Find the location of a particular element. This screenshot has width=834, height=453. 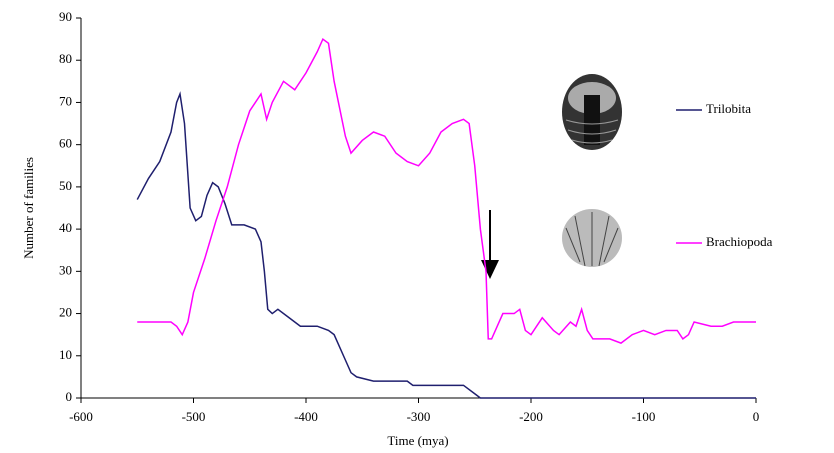

x-tick-label: -600 is located at coordinates (81, 416).